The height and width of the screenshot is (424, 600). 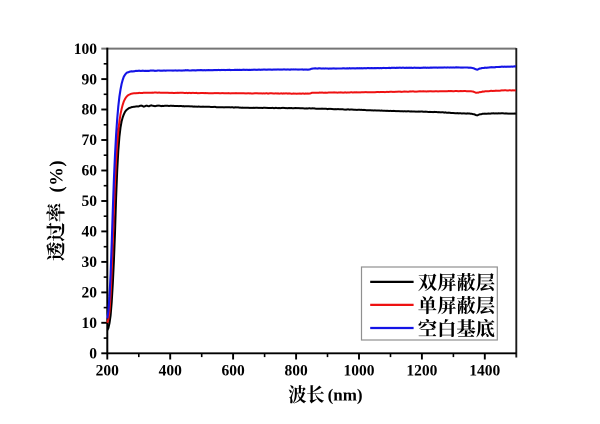 I want to click on svg-text: 20, so click(x=90, y=293).